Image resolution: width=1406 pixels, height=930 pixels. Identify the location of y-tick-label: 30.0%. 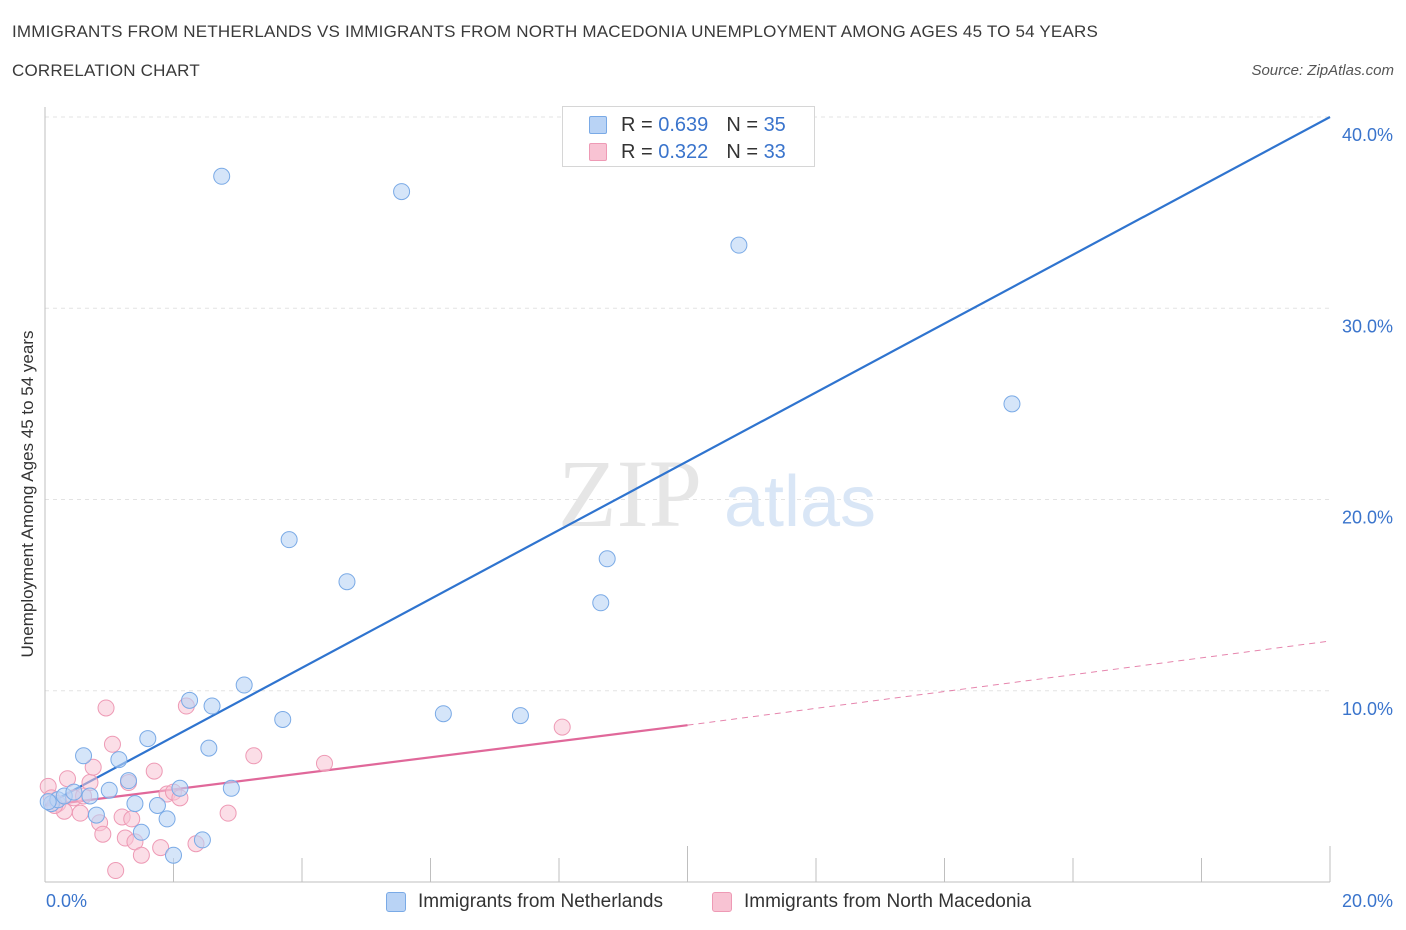
(1367, 326).